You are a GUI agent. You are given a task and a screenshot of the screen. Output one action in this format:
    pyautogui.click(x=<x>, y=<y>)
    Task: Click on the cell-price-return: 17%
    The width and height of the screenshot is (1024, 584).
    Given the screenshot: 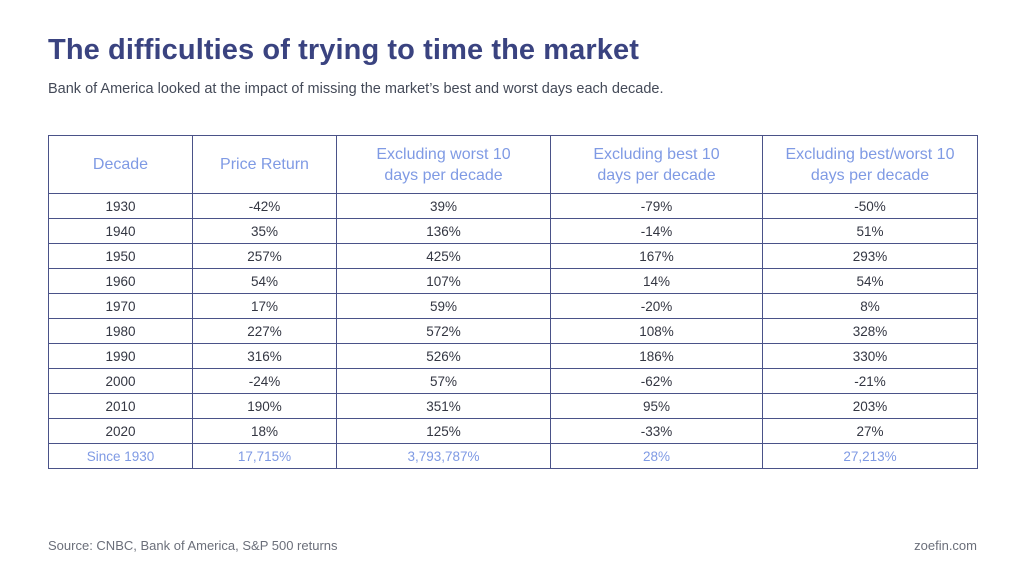 What is the action you would take?
    pyautogui.click(x=264, y=306)
    